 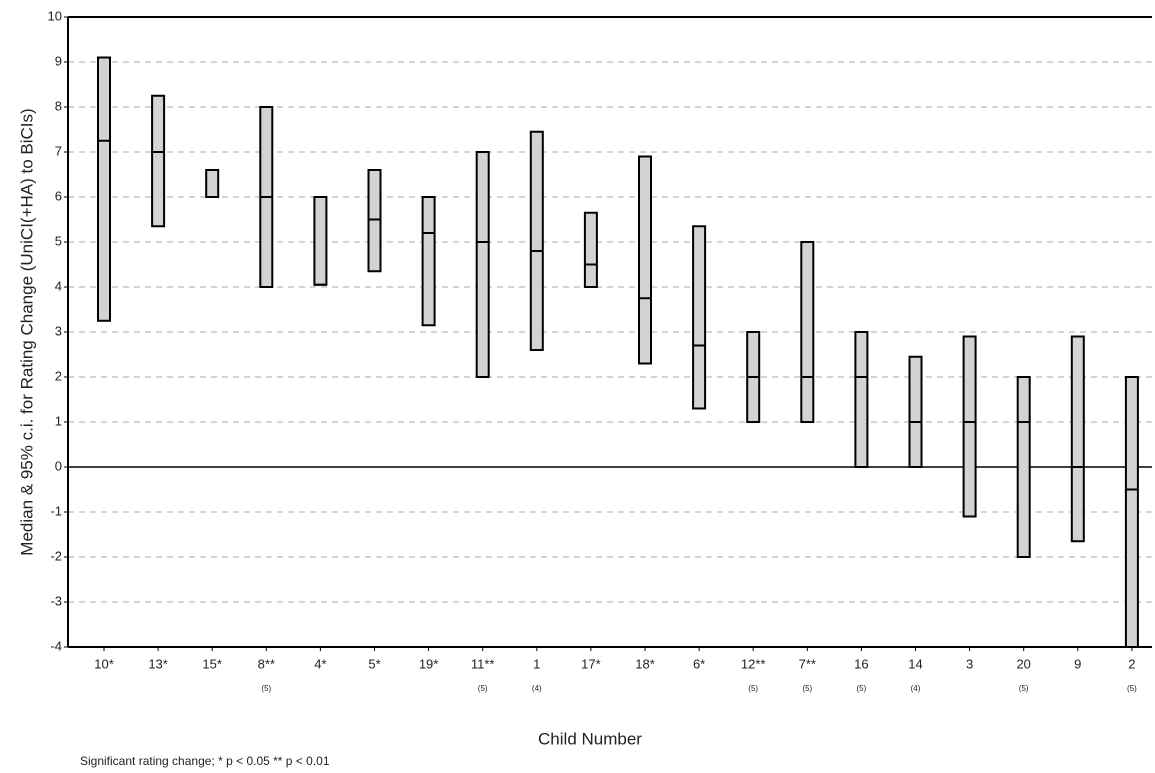 I want to click on y-tick-label: 0, so click(x=58, y=465).